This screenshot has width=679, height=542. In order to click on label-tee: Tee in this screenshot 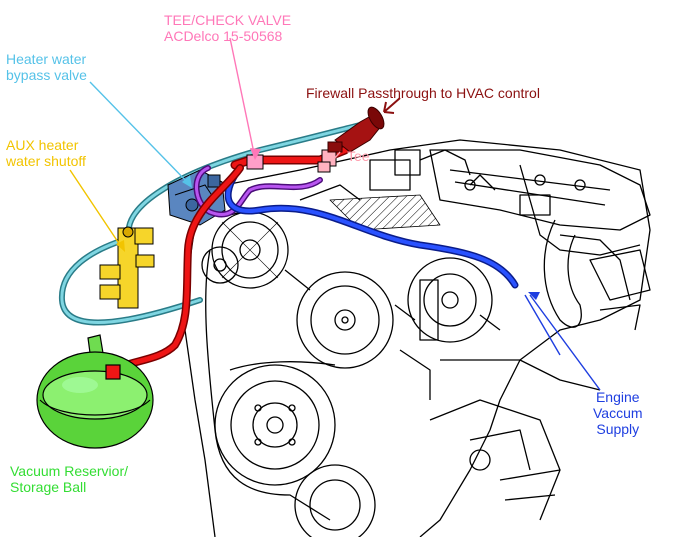, I will do `click(358, 156)`.